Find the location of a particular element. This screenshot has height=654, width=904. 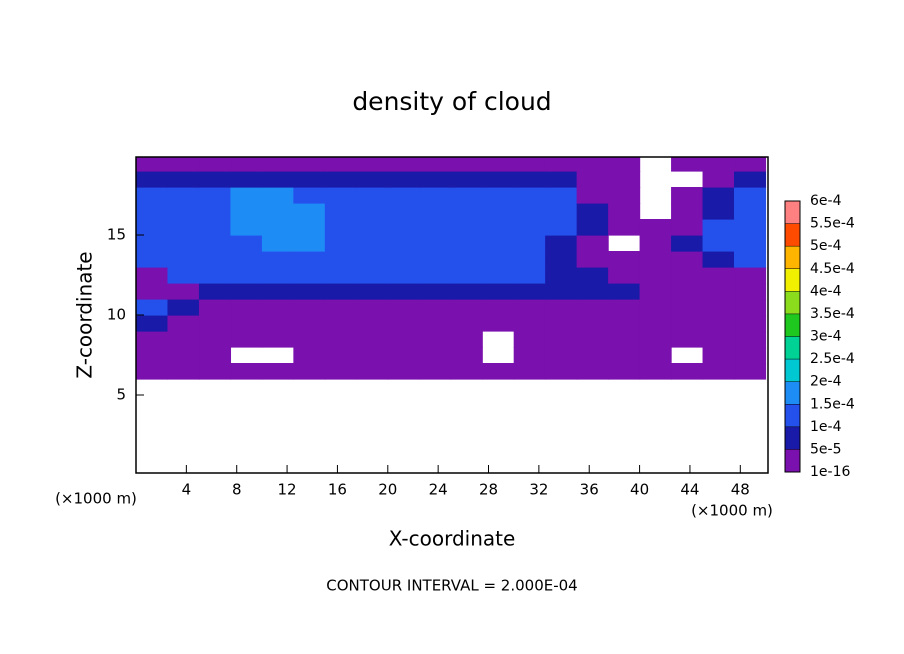

chart-title: density of cloud is located at coordinates (451, 101).